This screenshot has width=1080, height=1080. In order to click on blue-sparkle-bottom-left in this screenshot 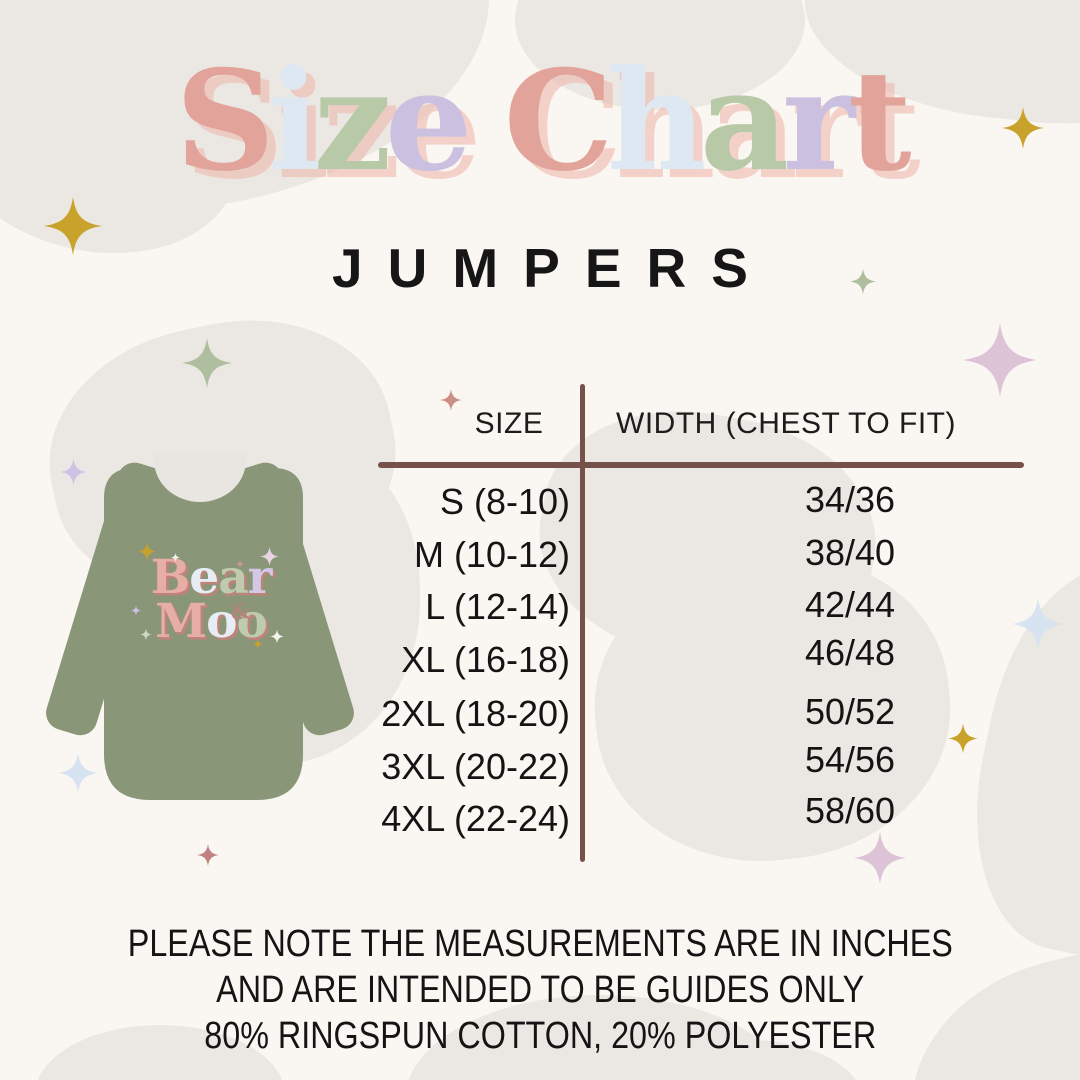, I will do `click(78, 773)`.